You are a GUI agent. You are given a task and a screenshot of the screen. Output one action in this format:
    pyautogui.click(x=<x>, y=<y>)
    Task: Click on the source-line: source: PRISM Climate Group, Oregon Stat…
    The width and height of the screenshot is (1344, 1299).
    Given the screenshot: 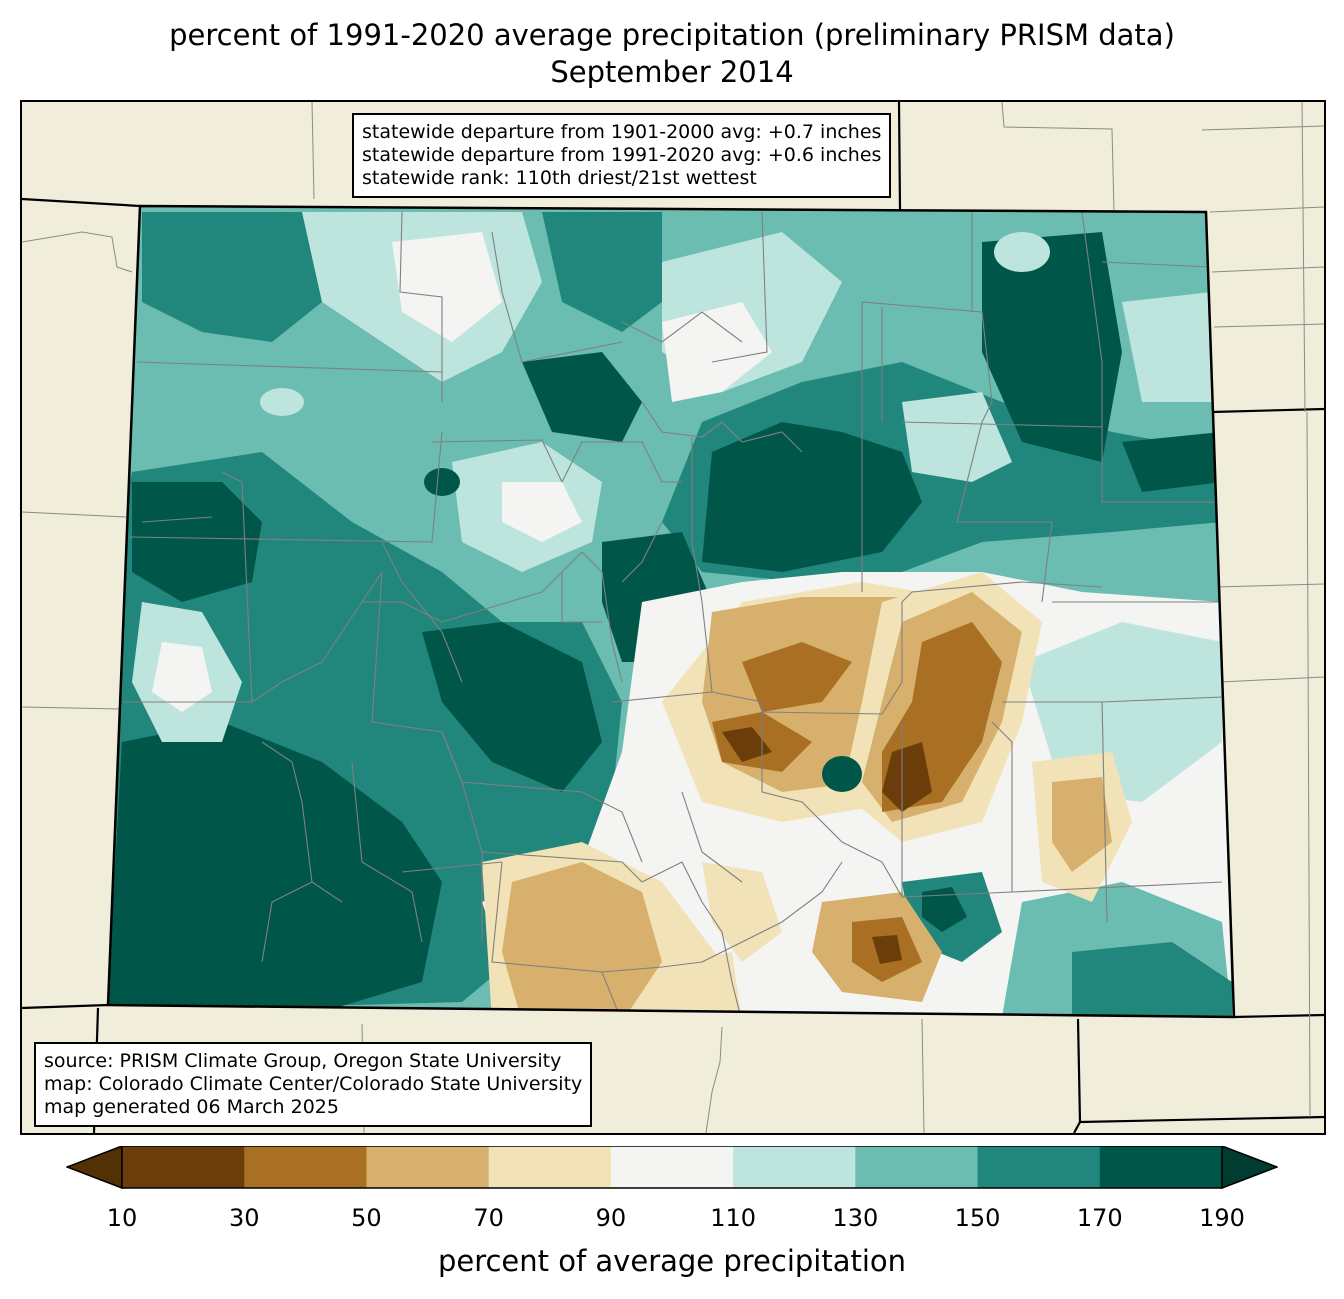 What is the action you would take?
    pyautogui.click(x=303, y=1061)
    